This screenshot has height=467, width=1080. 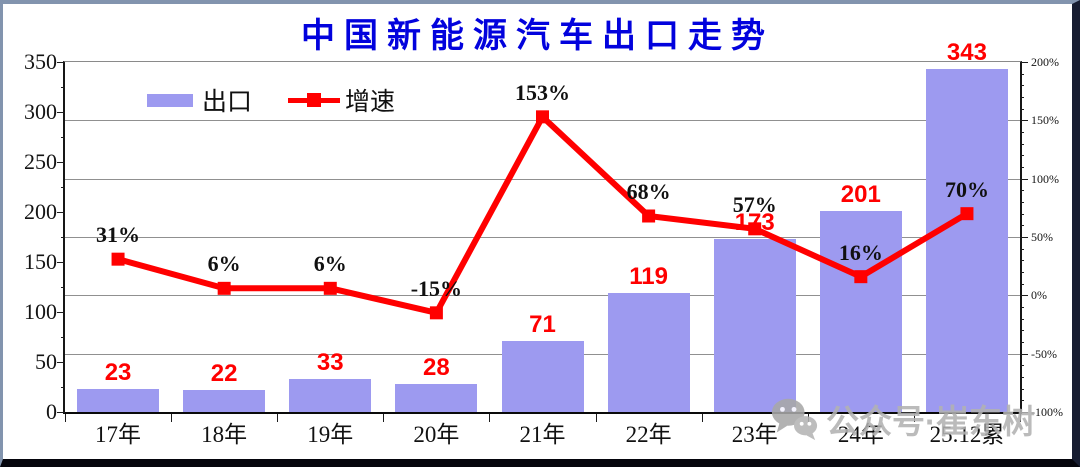 I want to click on legend-label-exports: 出口, so click(x=227, y=102).